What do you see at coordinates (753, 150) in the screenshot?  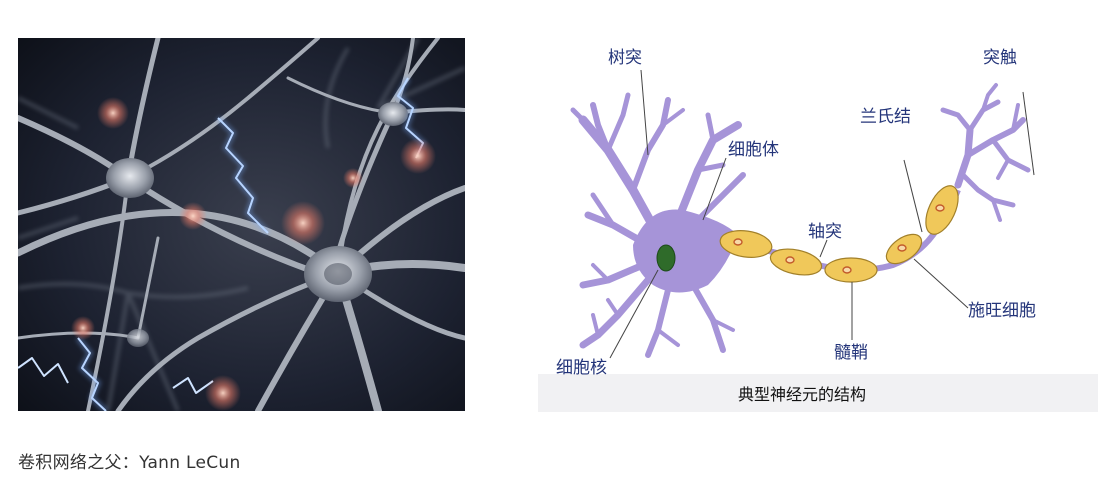 I see `label-soma: 细胞体` at bounding box center [753, 150].